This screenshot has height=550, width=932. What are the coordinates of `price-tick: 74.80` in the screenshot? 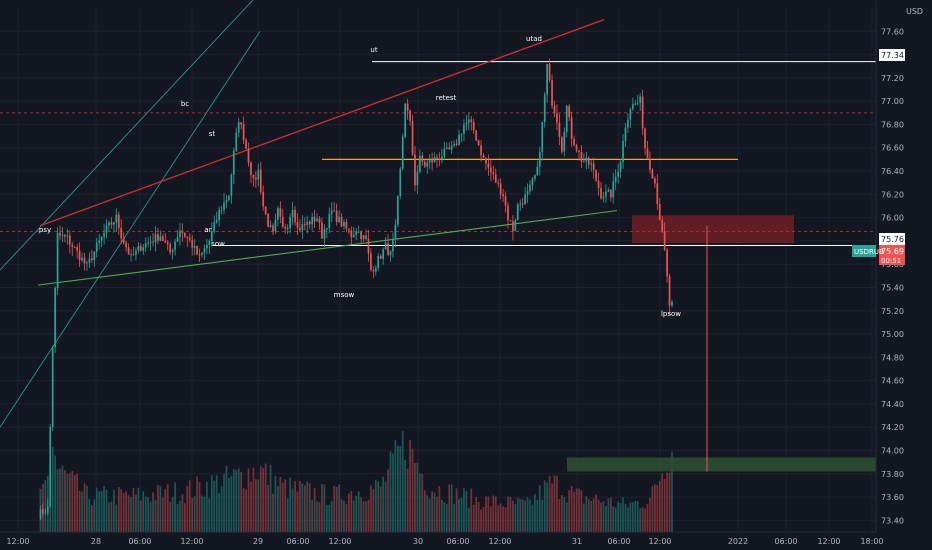 It's located at (892, 357).